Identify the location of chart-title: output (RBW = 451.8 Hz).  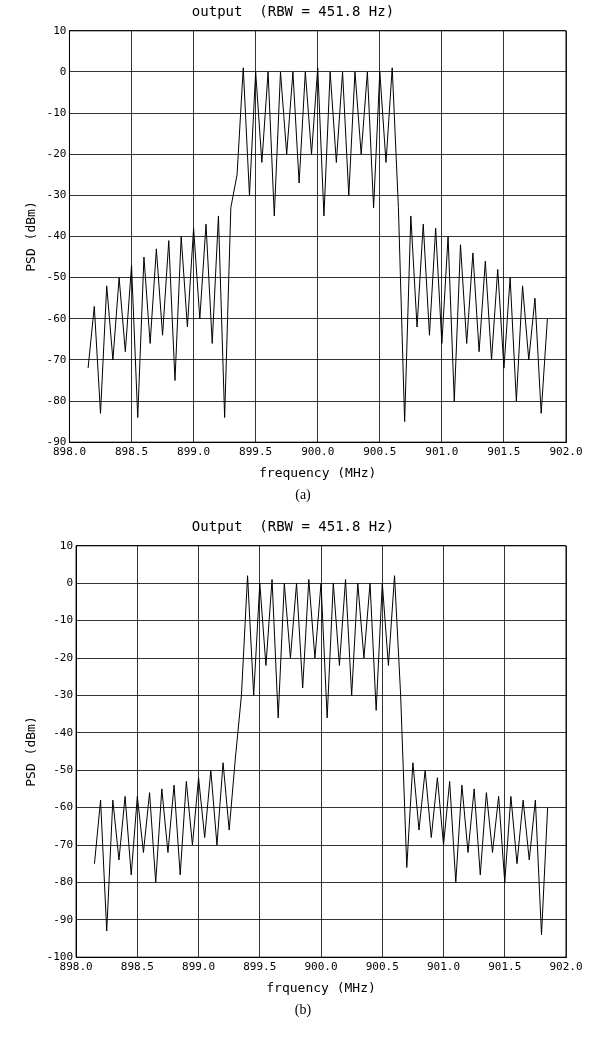
(293, 11).